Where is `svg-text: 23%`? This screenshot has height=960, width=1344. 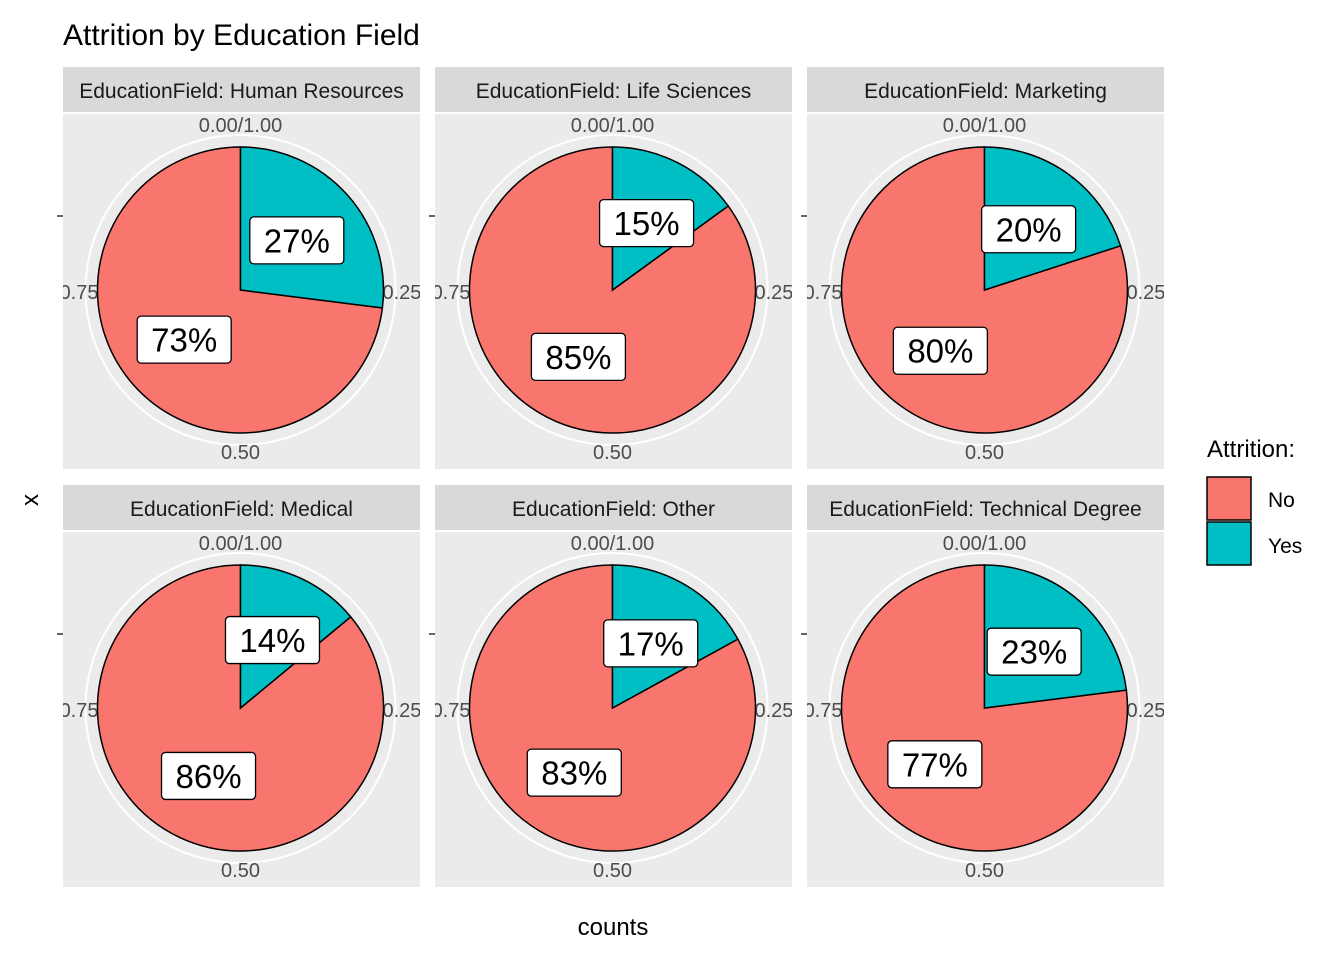
svg-text: 23% is located at coordinates (1034, 652).